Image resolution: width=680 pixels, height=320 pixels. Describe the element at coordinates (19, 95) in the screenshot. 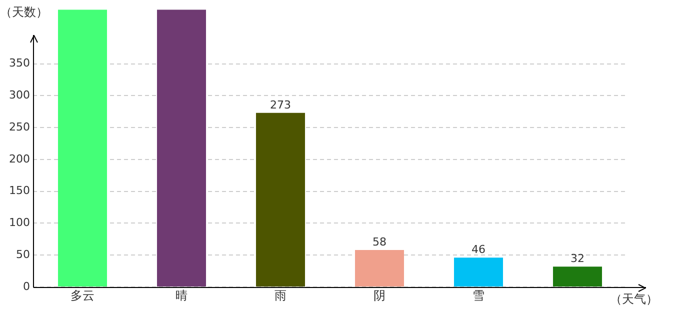

I see `y-tick-label: 300` at that location.